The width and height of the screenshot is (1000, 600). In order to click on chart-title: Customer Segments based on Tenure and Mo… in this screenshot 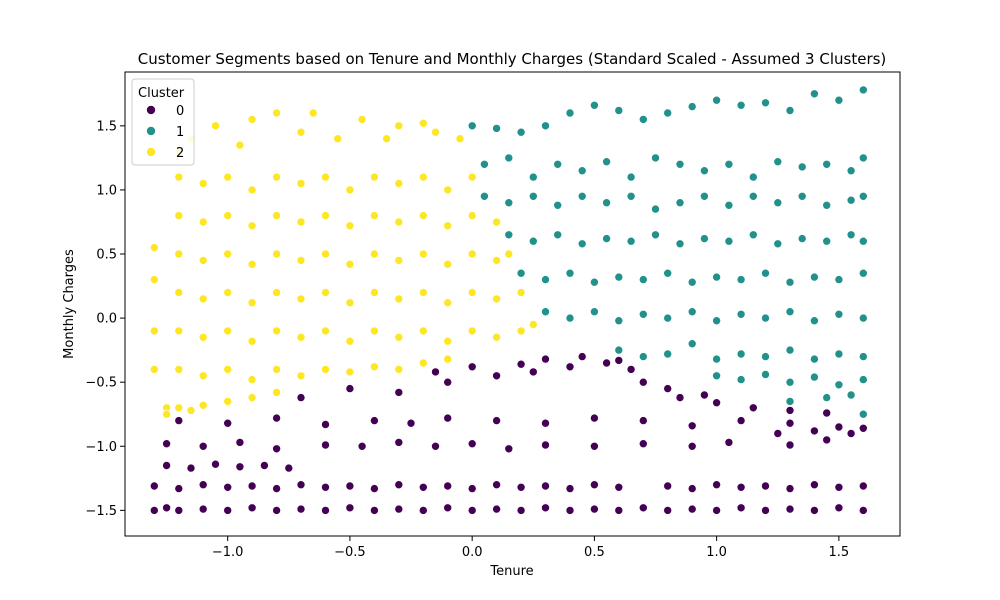, I will do `click(512, 59)`.